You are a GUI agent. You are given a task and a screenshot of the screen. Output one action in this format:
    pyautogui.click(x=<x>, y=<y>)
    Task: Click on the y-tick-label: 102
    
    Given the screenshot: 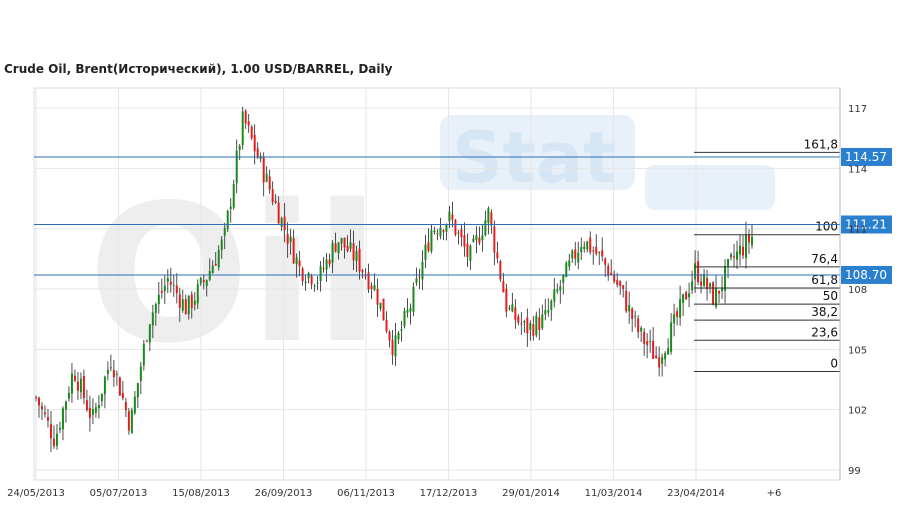 What is the action you would take?
    pyautogui.click(x=857, y=411)
    